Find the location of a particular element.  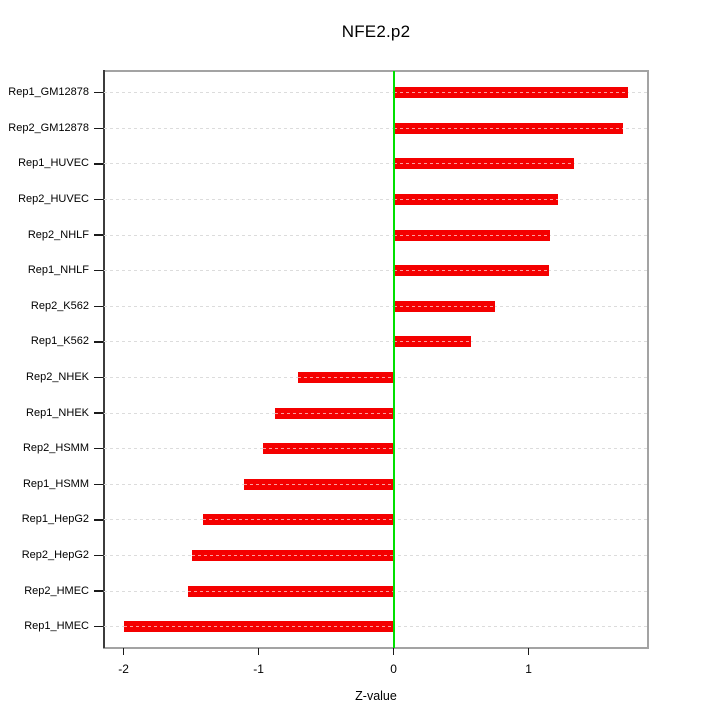

x-tick-label: 0 is located at coordinates (393, 669).